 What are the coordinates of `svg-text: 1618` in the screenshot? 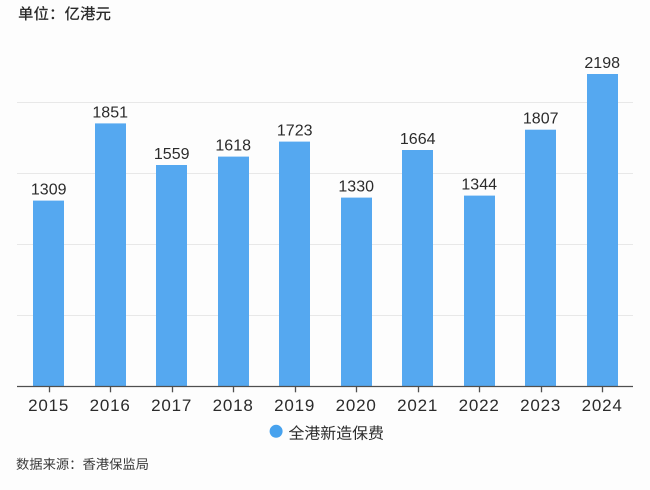 It's located at (233, 146).